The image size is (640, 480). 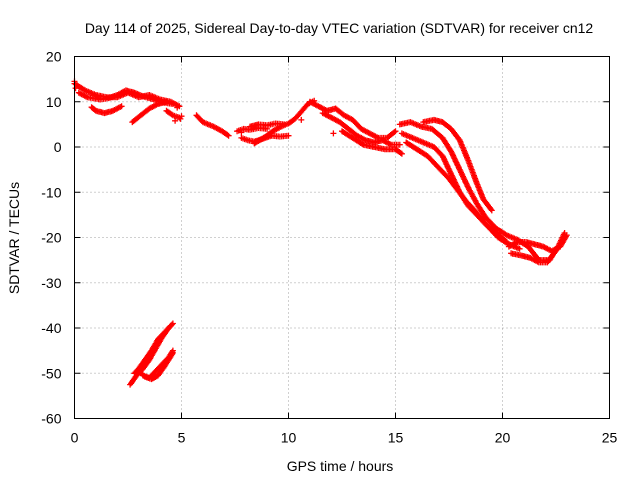 What do you see at coordinates (610, 438) in the screenshot?
I see `x-tick-label: 25` at bounding box center [610, 438].